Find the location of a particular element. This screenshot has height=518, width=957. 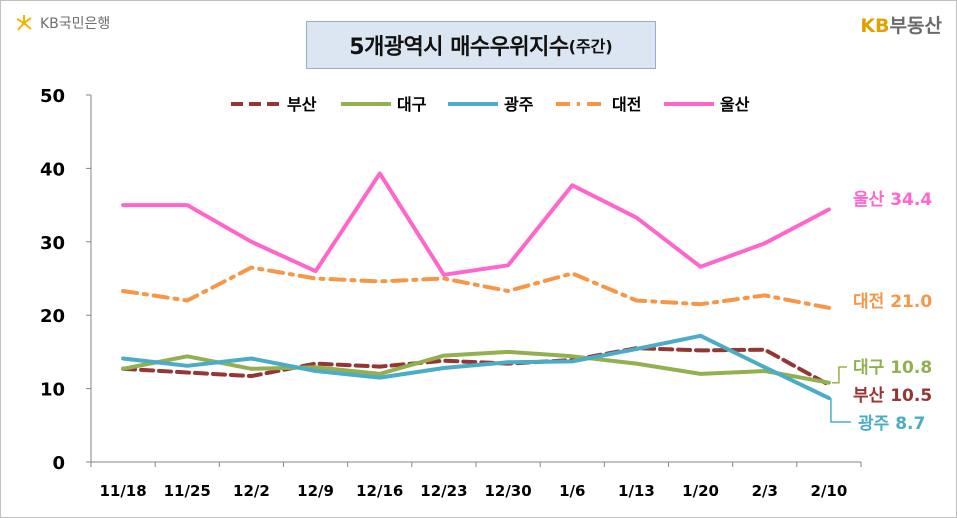

kb-star-icon is located at coordinates (24, 23).